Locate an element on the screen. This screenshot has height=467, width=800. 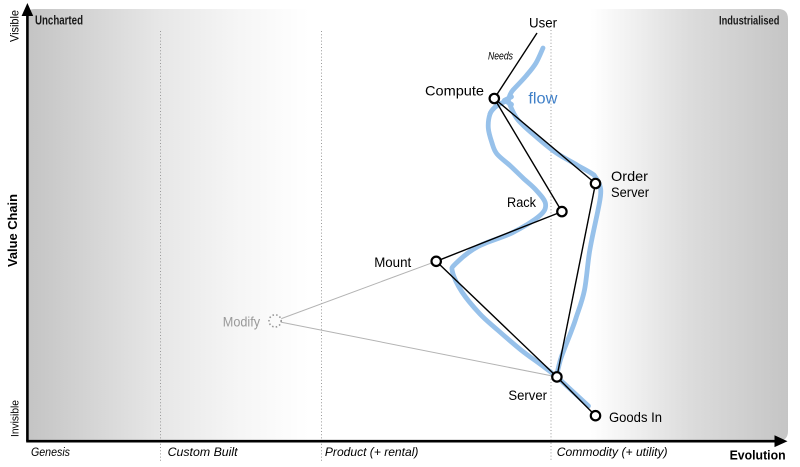
svg-text: Visible is located at coordinates (15, 26).